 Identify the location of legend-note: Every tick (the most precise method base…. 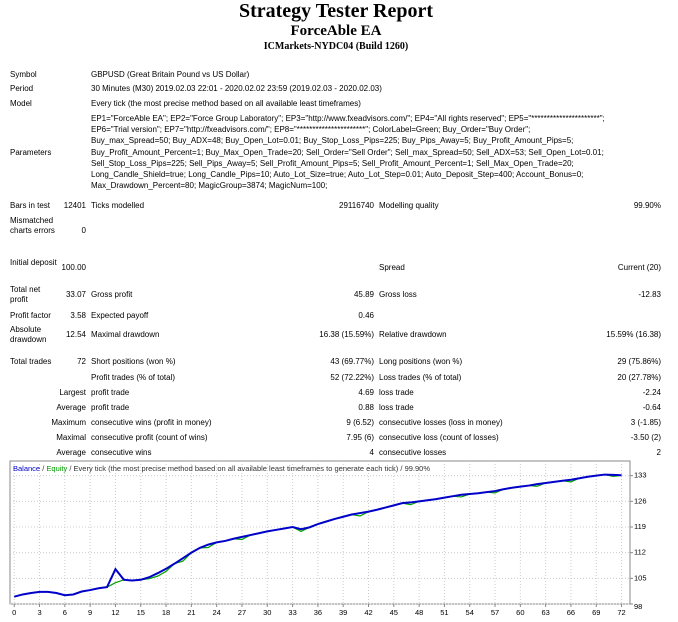
(236, 468).